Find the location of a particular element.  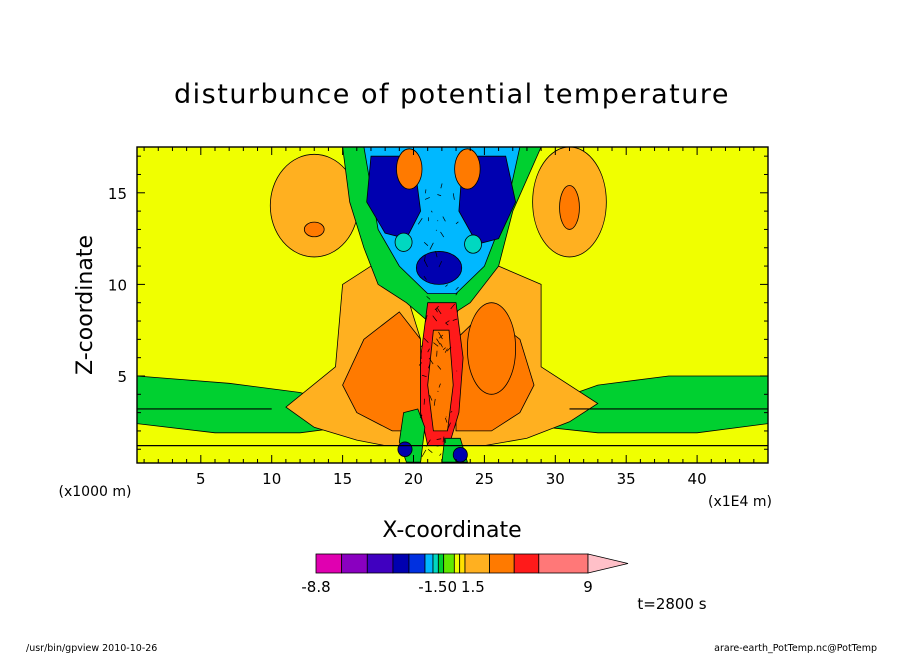

x-tick-label: 35 is located at coordinates (626, 479).